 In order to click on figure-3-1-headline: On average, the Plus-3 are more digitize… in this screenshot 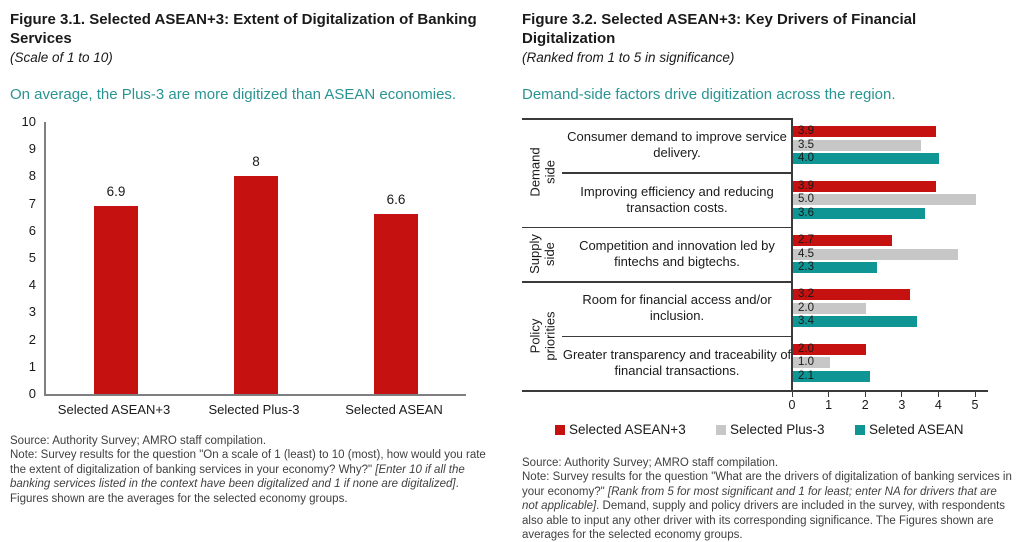, I will do `click(233, 94)`.